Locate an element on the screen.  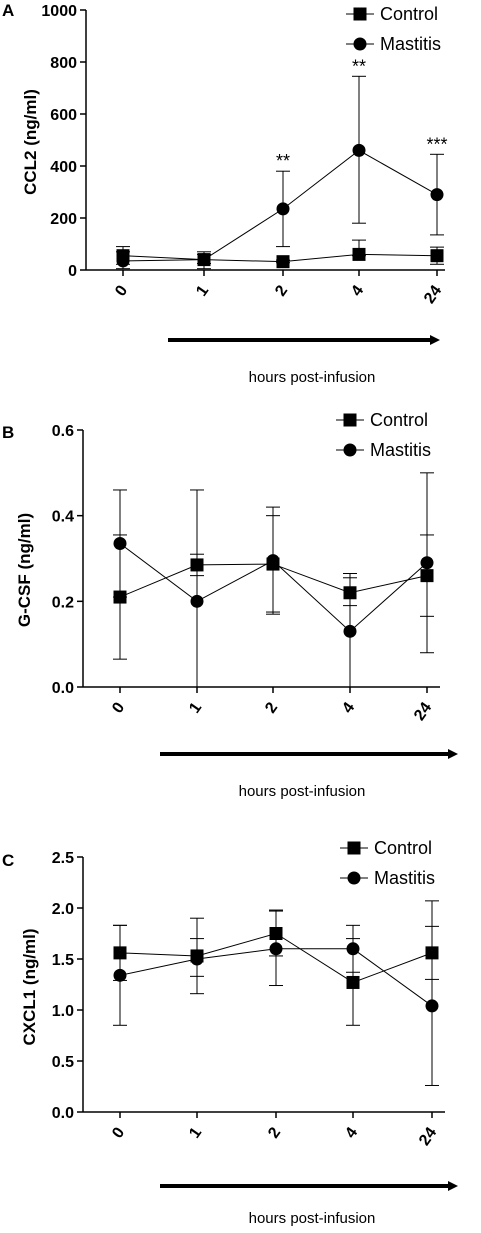
panel-c-mastitis-legend-marker is located at coordinates (354, 878).